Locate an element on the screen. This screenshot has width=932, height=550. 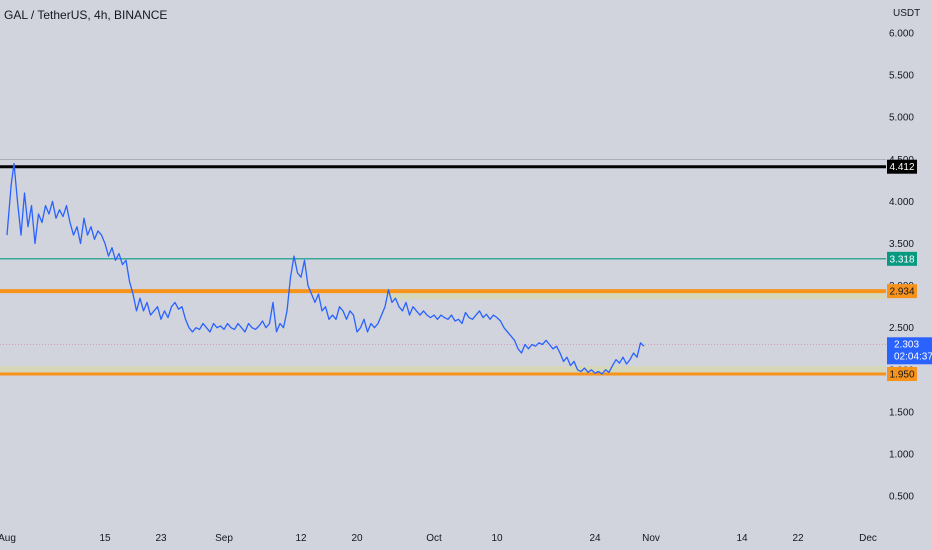
resistance-zone is located at coordinates (636, 295).